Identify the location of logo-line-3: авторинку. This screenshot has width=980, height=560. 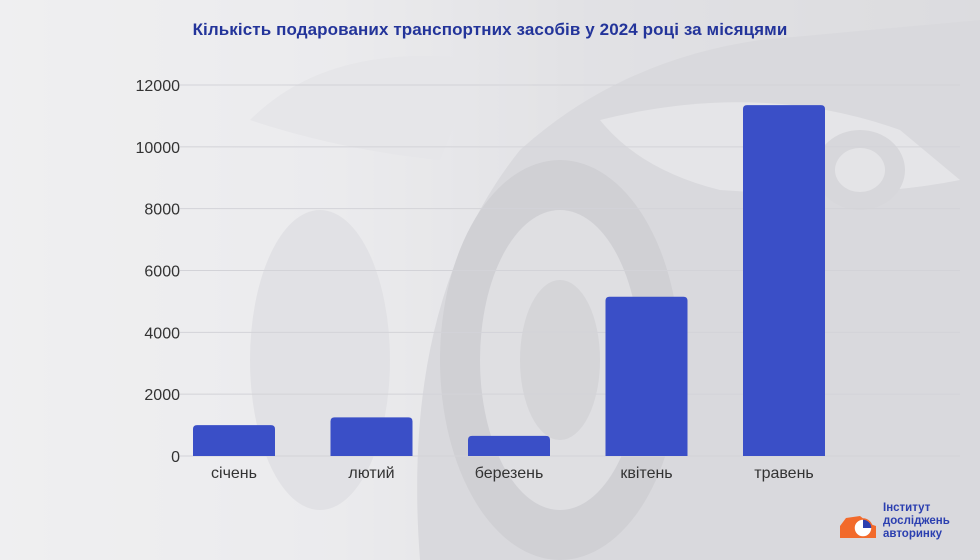
(913, 534).